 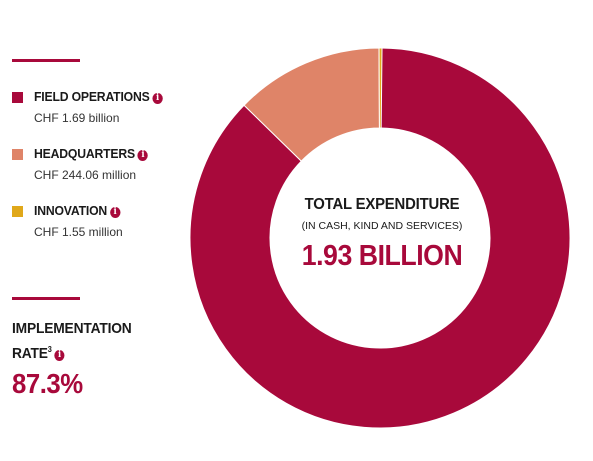 What do you see at coordinates (85, 175) in the screenshot?
I see `legend-value: CHF 244.06 million` at bounding box center [85, 175].